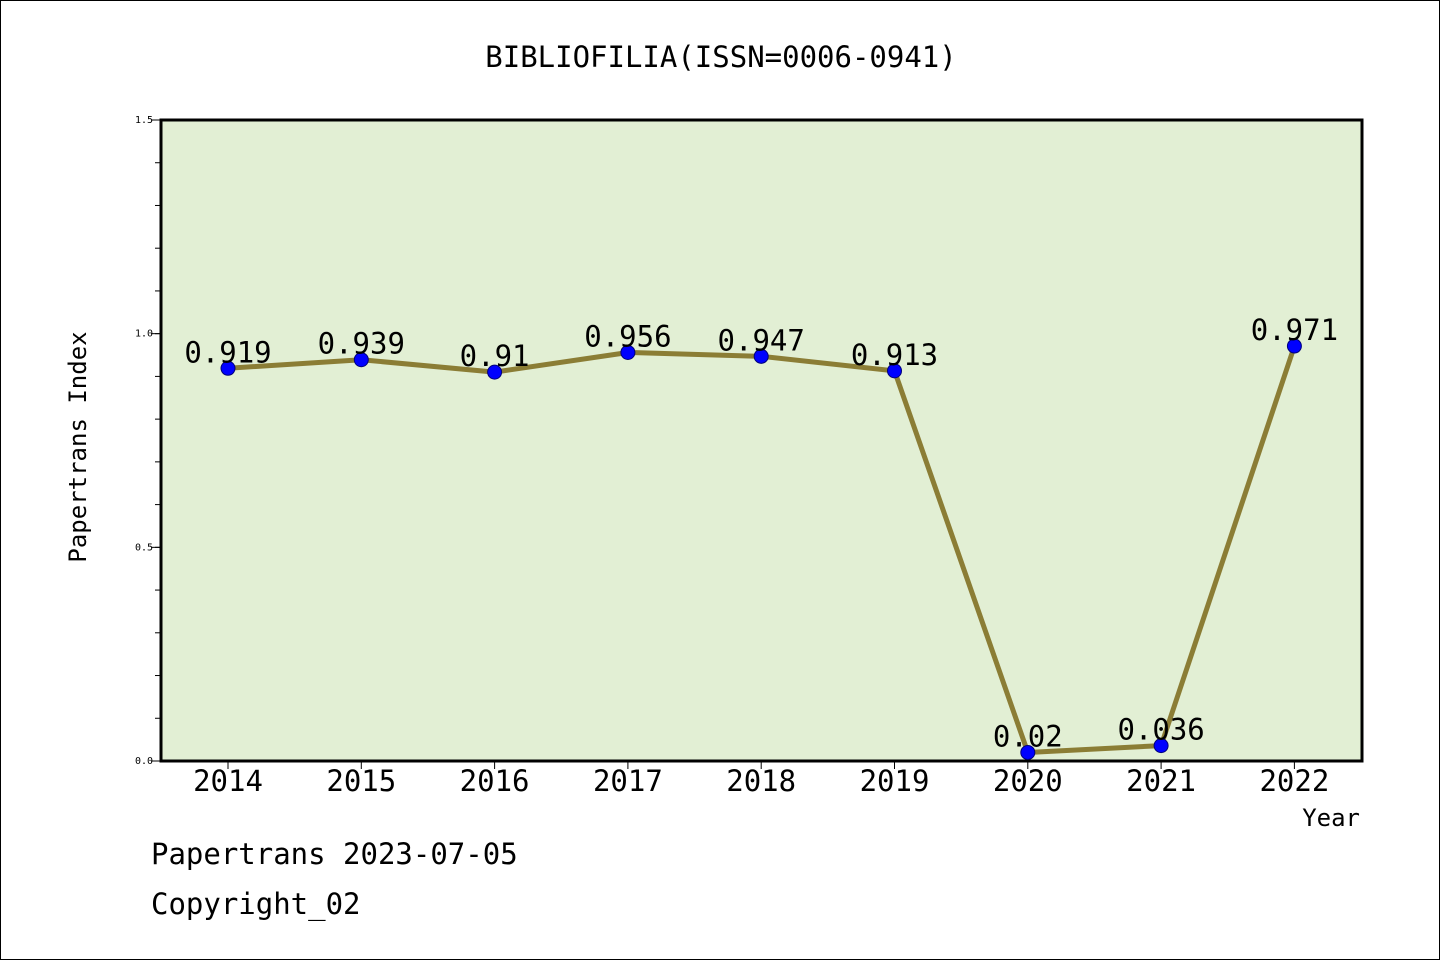 The height and width of the screenshot is (960, 1440). Describe the element at coordinates (1160, 730) in the screenshot. I see `data-label: 0.036` at that location.